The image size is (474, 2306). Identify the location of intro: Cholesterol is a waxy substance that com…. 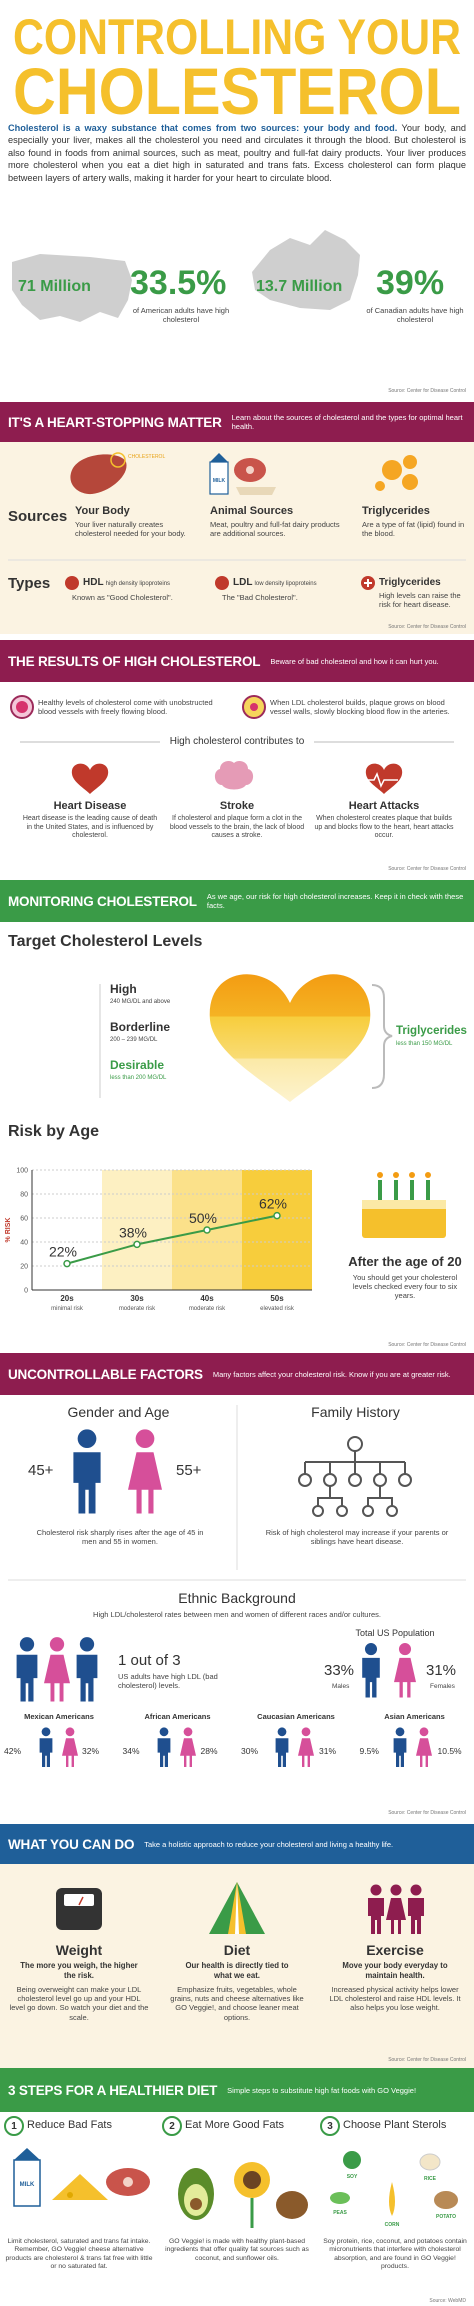
(237, 153).